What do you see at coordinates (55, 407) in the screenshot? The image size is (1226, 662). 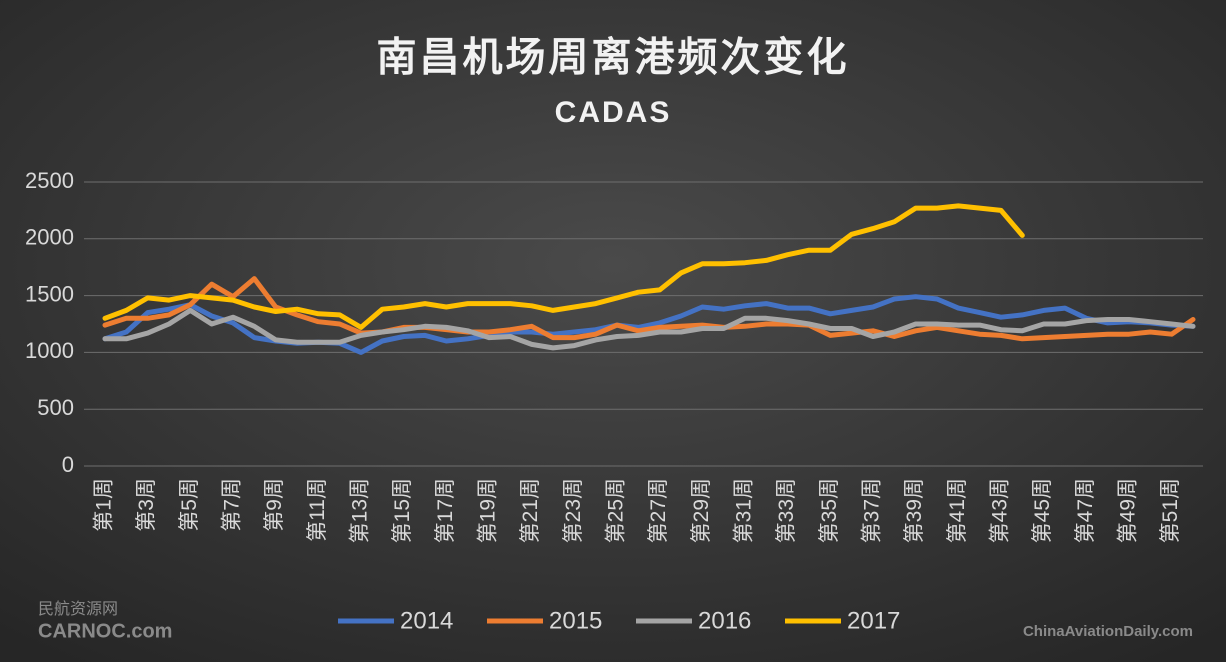 I see `y-tick-label: 500` at bounding box center [55, 407].